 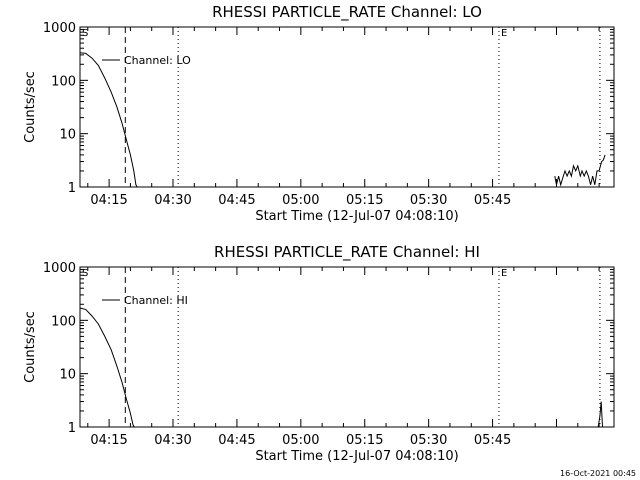 I want to click on footer-timestamp: 16-Oct-2021 00:45, so click(x=598, y=473).